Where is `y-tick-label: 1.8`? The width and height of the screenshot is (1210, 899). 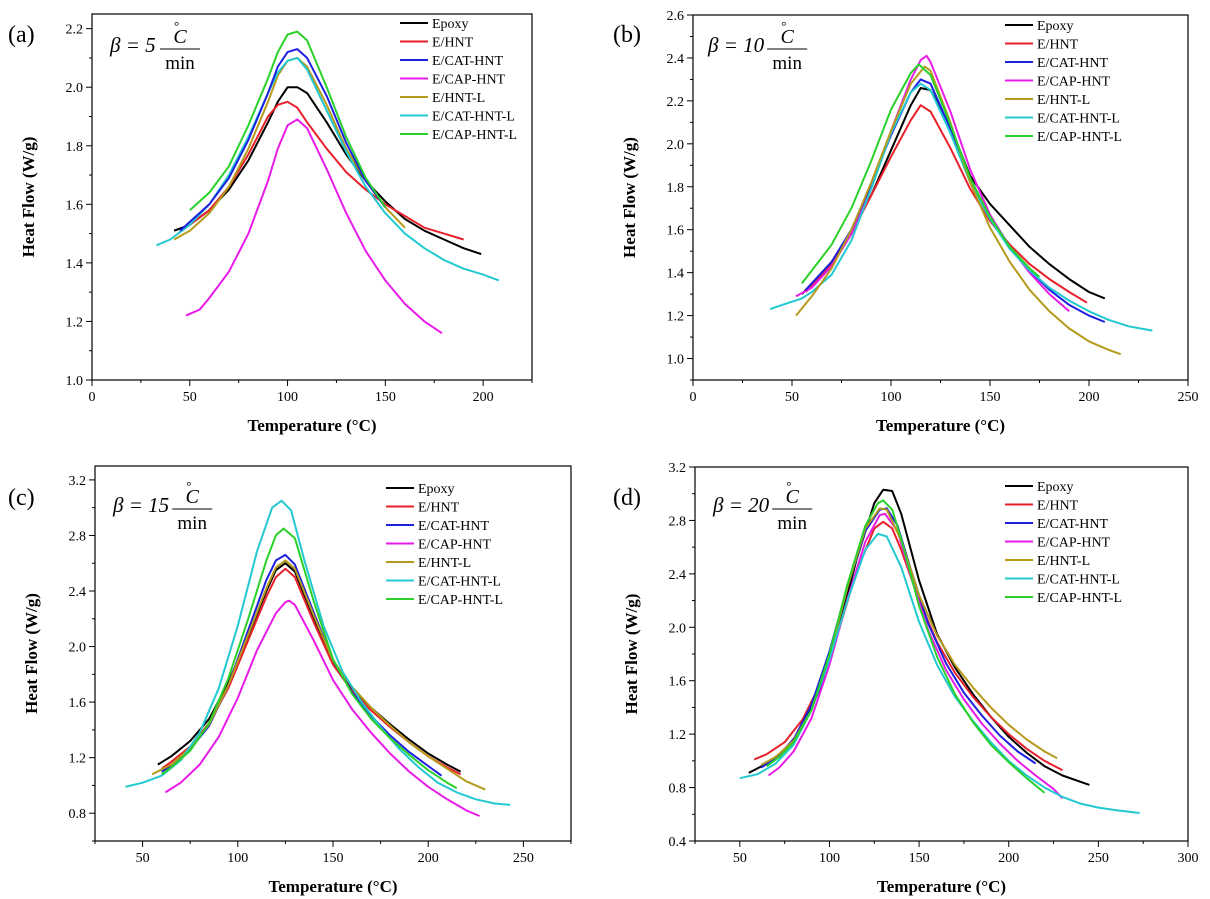 y-tick-label: 1.8 is located at coordinates (676, 188).